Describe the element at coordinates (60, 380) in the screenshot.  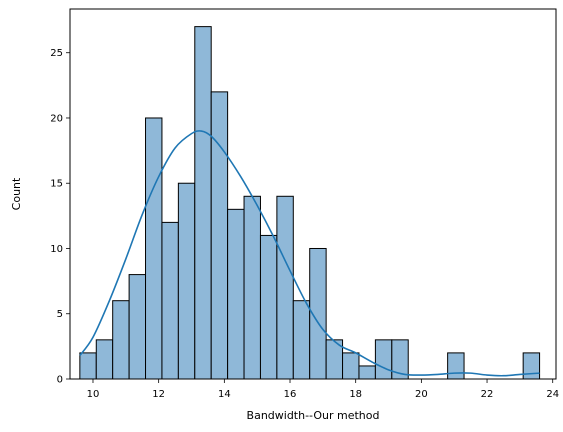
I see `y-tick-label: 0` at that location.